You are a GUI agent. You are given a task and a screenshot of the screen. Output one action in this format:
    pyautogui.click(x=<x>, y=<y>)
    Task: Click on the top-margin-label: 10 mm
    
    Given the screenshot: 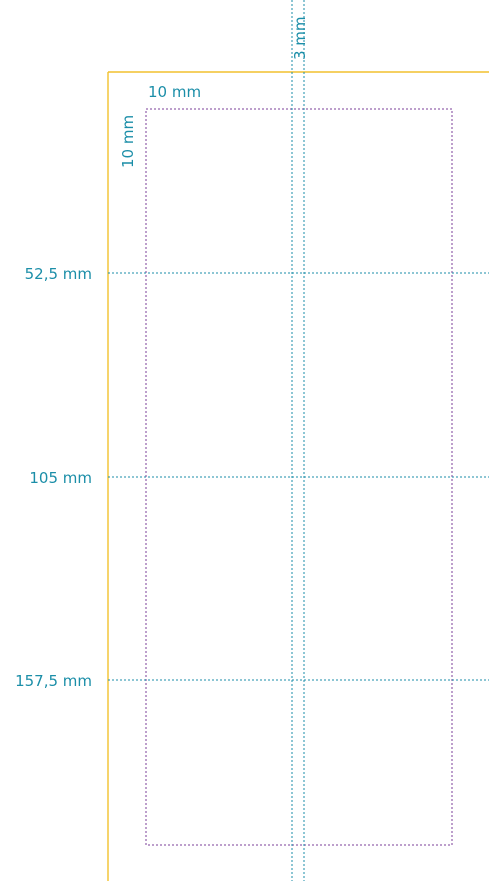 What is the action you would take?
    pyautogui.click(x=174, y=92)
    